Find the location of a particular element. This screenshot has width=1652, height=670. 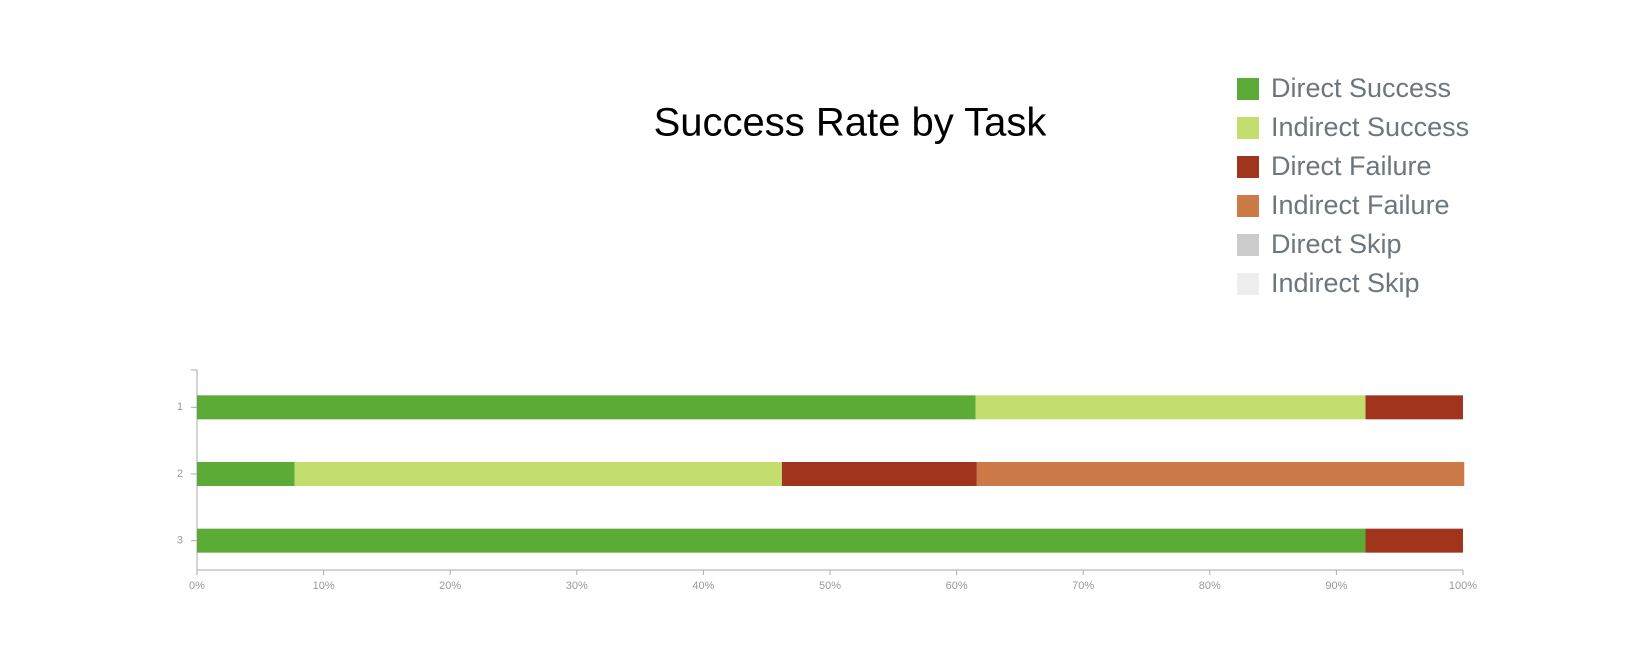

x-tick-label: 30% is located at coordinates (577, 586).